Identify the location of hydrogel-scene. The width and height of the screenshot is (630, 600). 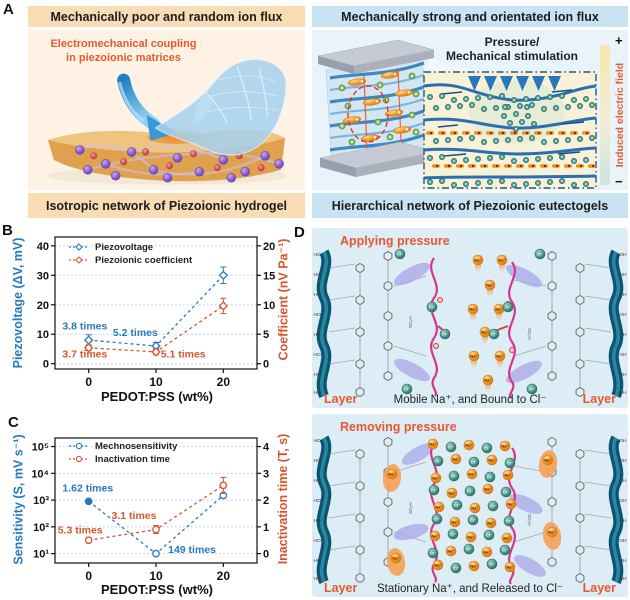
(167, 122).